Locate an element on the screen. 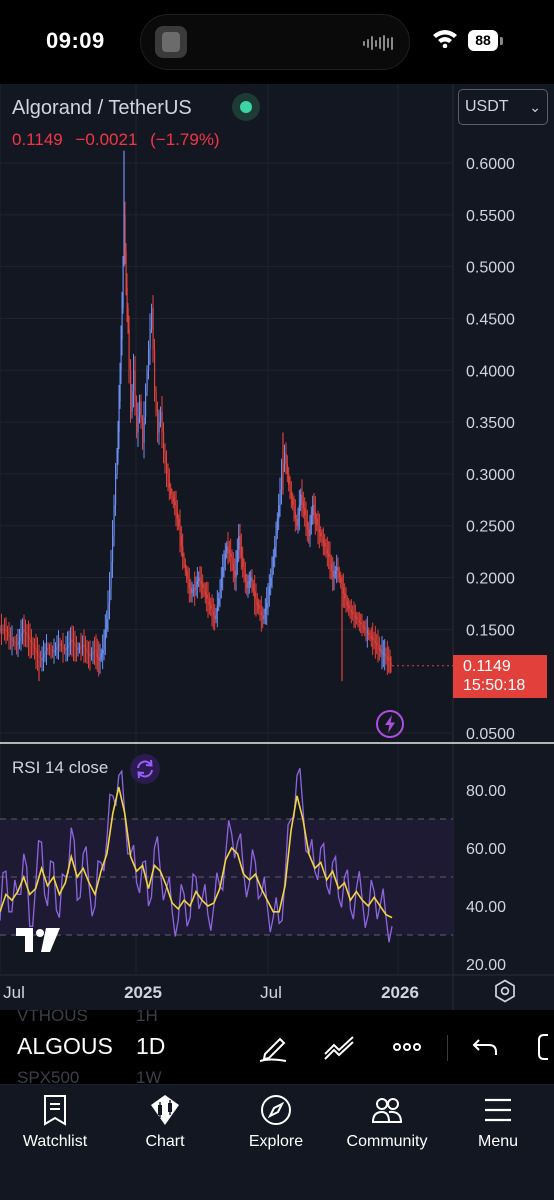  refresh-icon is located at coordinates (145, 769).